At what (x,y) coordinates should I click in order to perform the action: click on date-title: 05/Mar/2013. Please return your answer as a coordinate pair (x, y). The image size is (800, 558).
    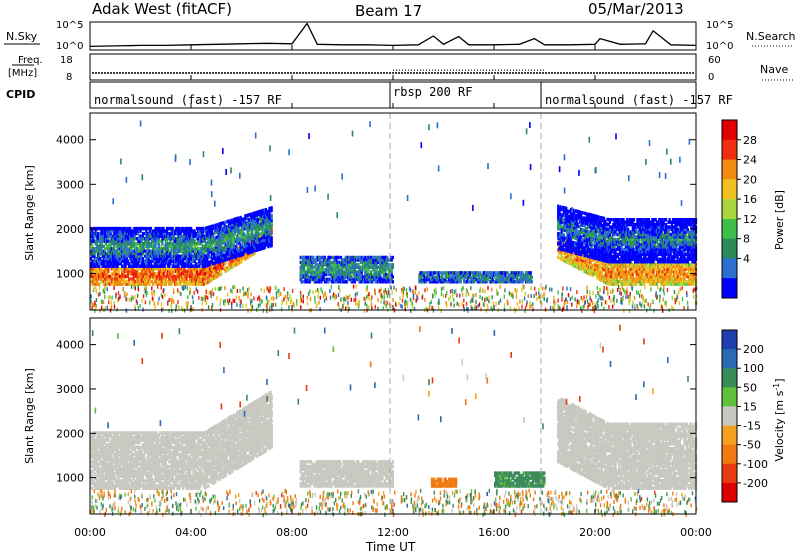
    Looking at the image, I should click on (636, 9).